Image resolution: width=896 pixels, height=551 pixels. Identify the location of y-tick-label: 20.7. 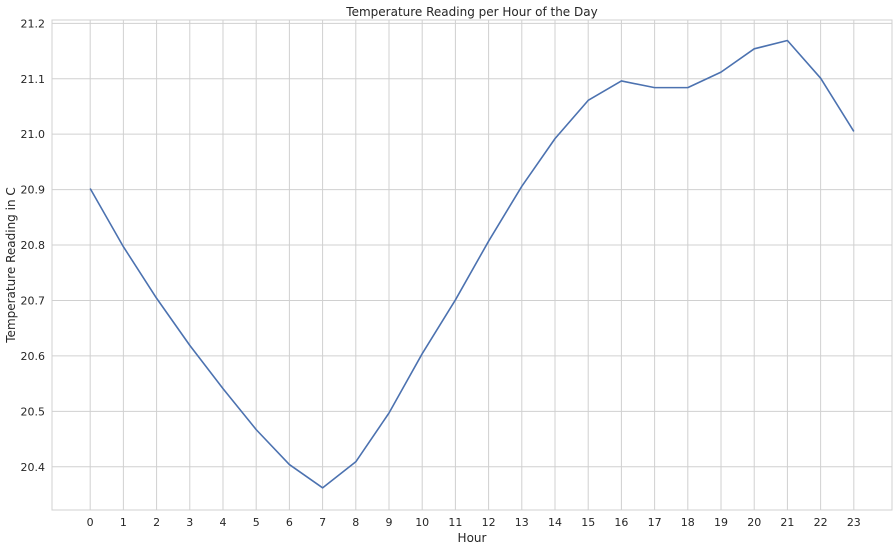
(33, 300).